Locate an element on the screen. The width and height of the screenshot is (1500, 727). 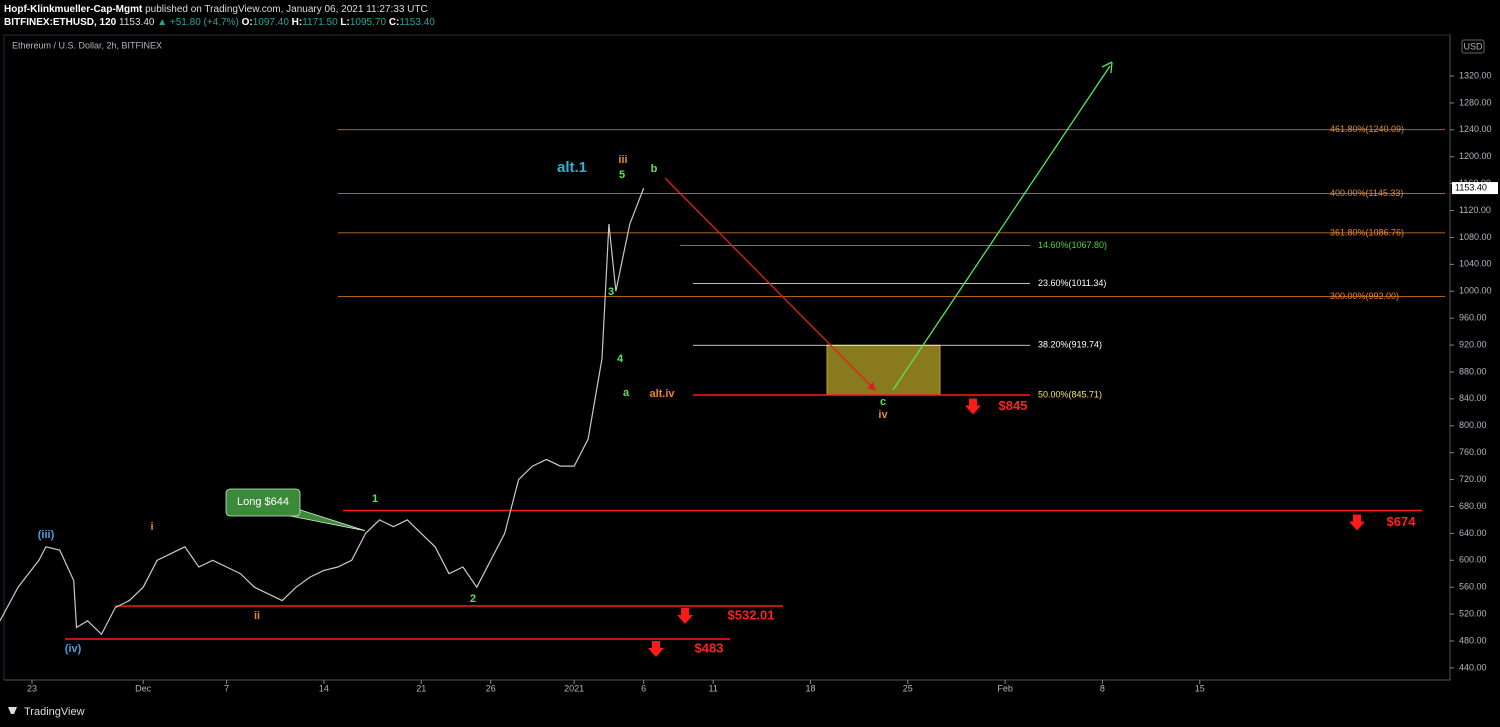
y-tick-label: 520.00 is located at coordinates (1473, 613).